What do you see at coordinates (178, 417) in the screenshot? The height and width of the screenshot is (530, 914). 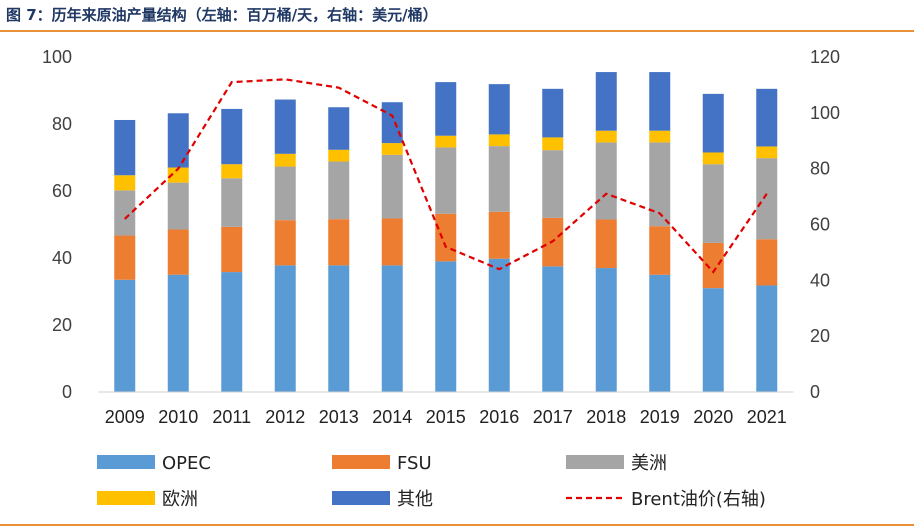 I see `category-label: 2010` at bounding box center [178, 417].